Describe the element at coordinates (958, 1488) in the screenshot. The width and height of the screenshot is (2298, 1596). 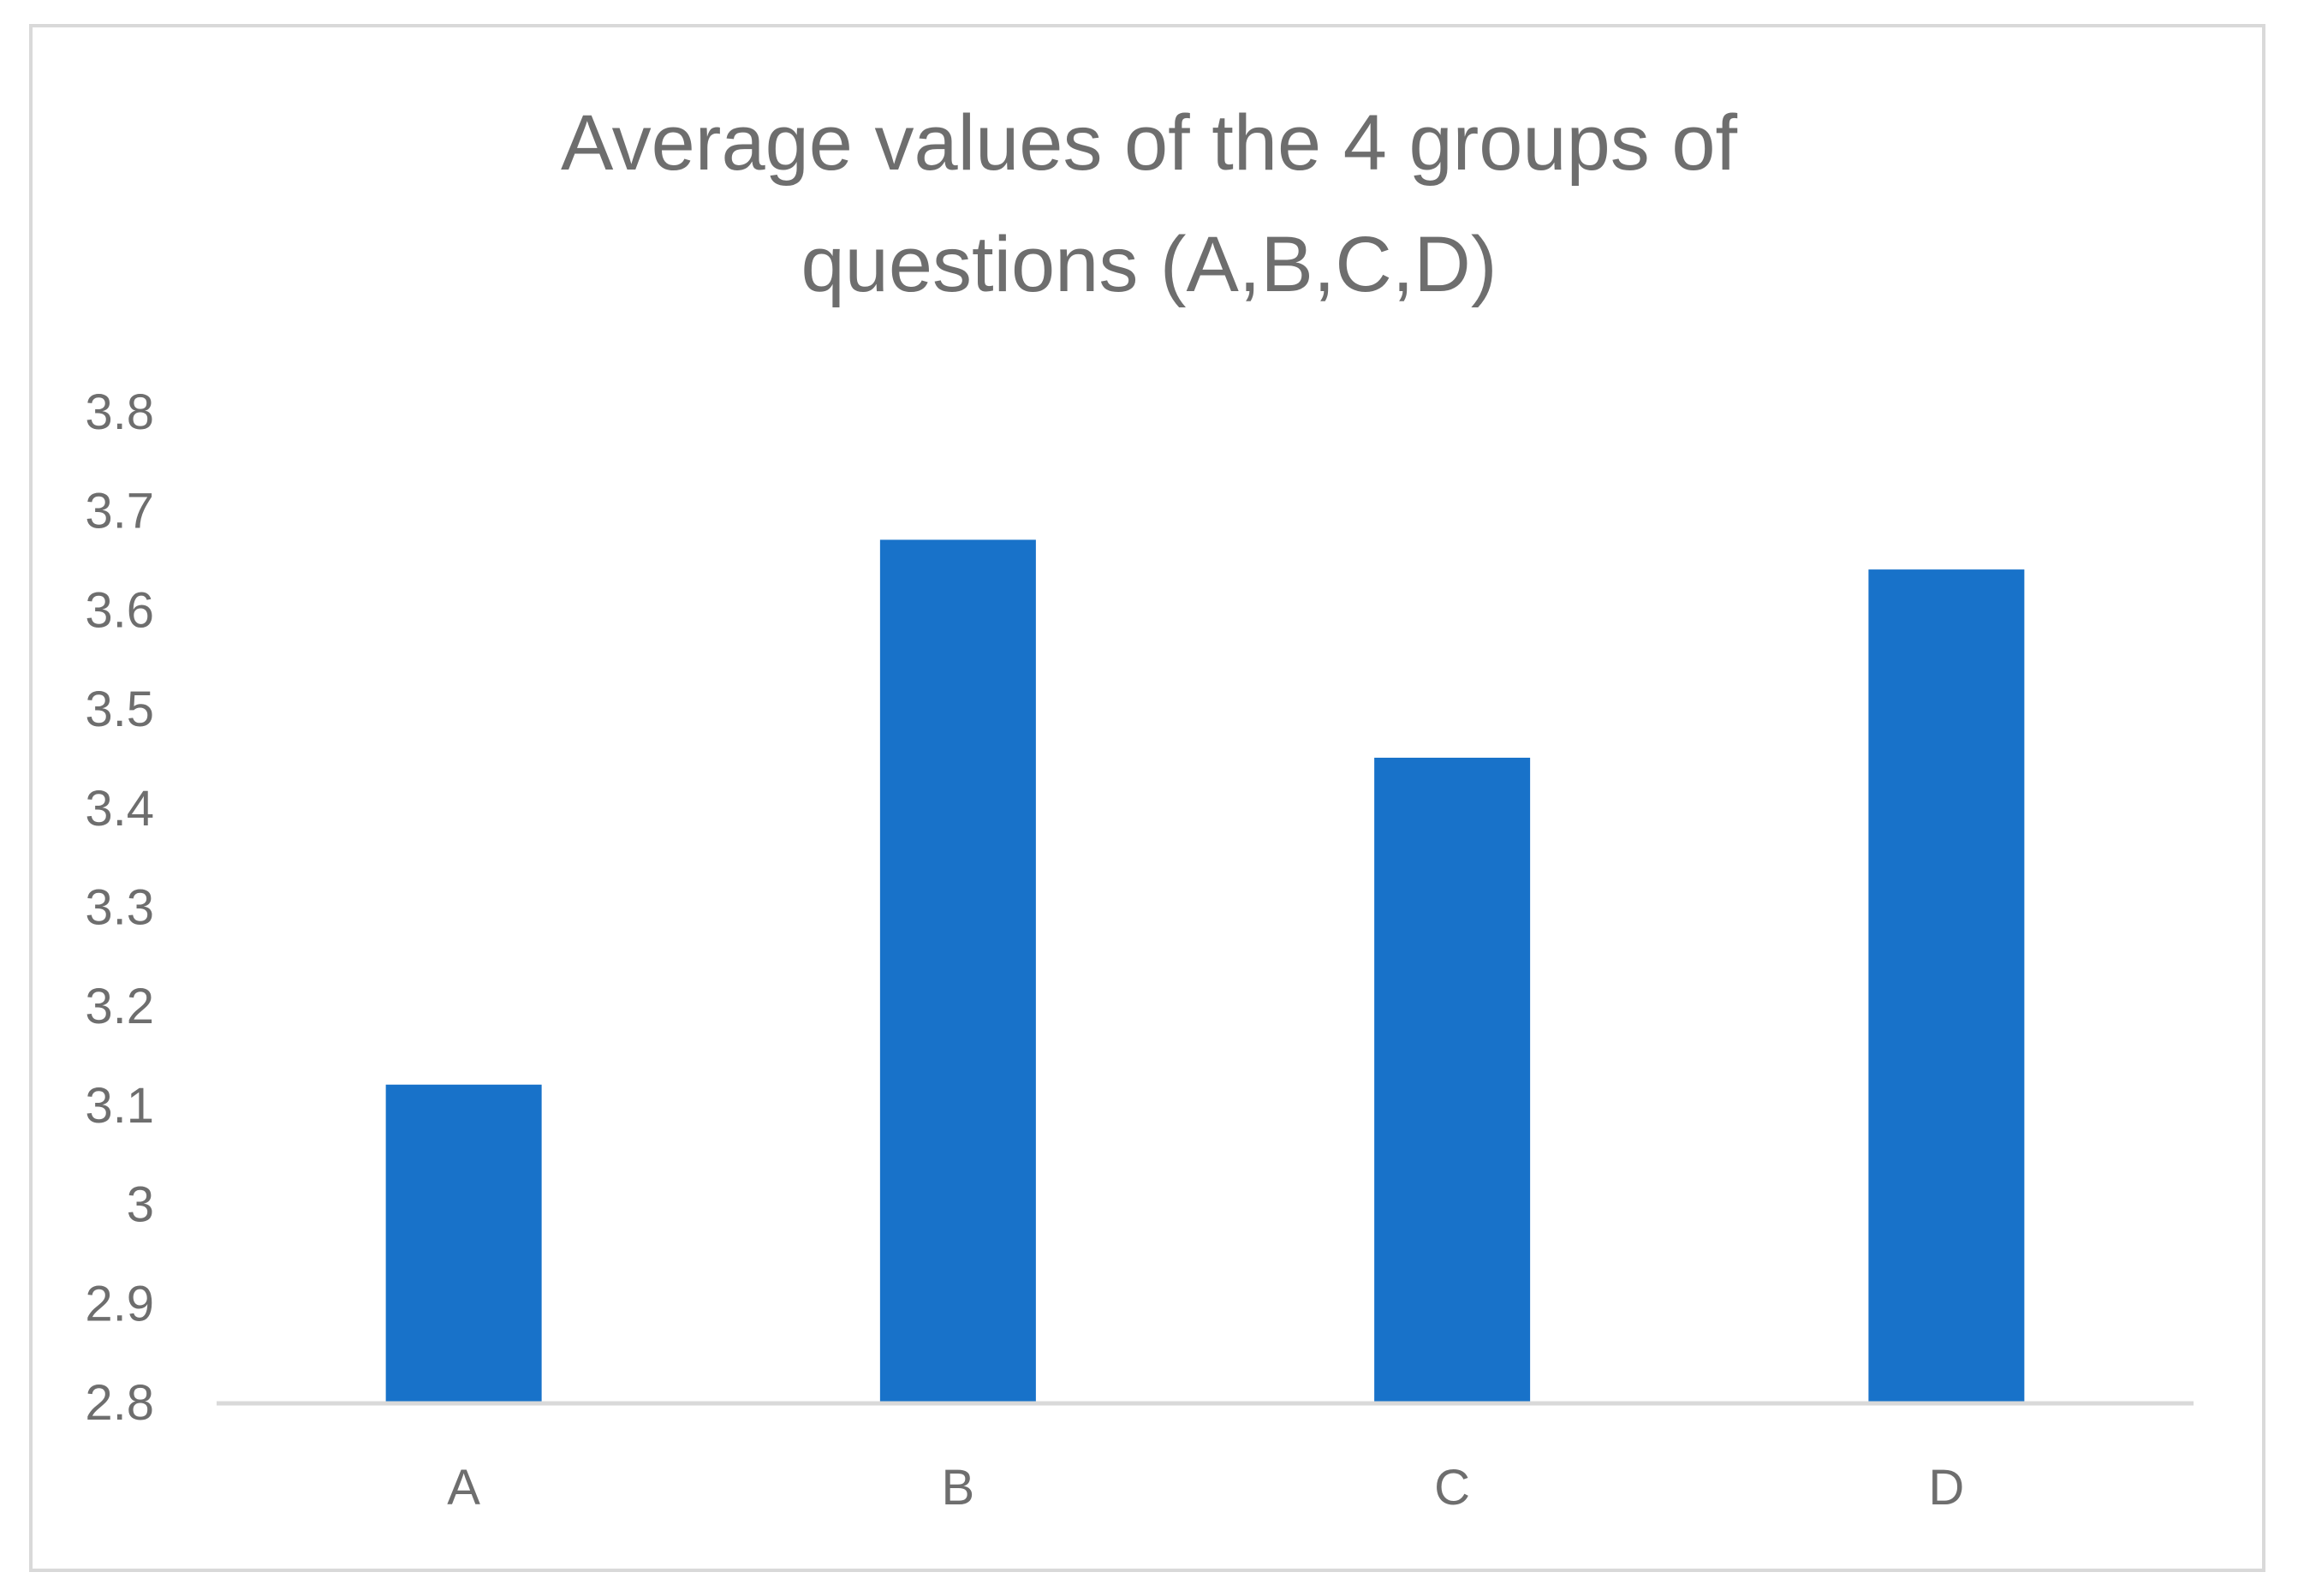
I see `x-tick-label: B` at that location.